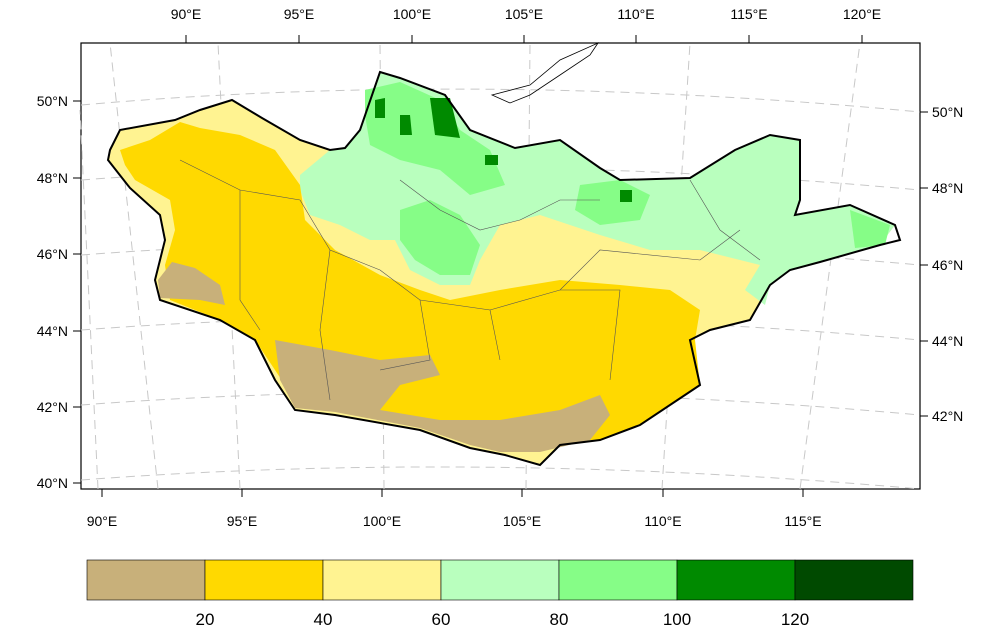 Image resolution: width=999 pixels, height=629 pixels. I want to click on colorbar-label: 20, so click(205, 619).